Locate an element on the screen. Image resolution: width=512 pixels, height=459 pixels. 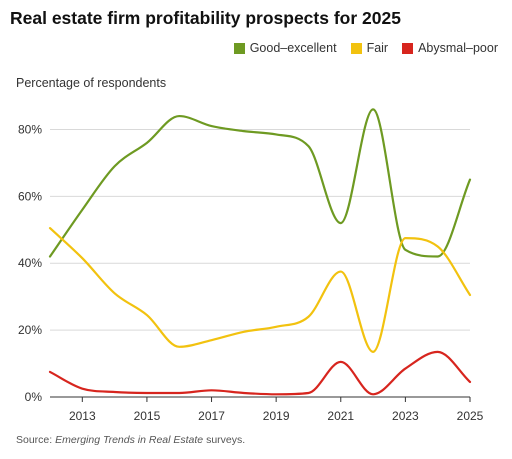
source-publication: Emerging Trends in Real Estate is located at coordinates (129, 440).